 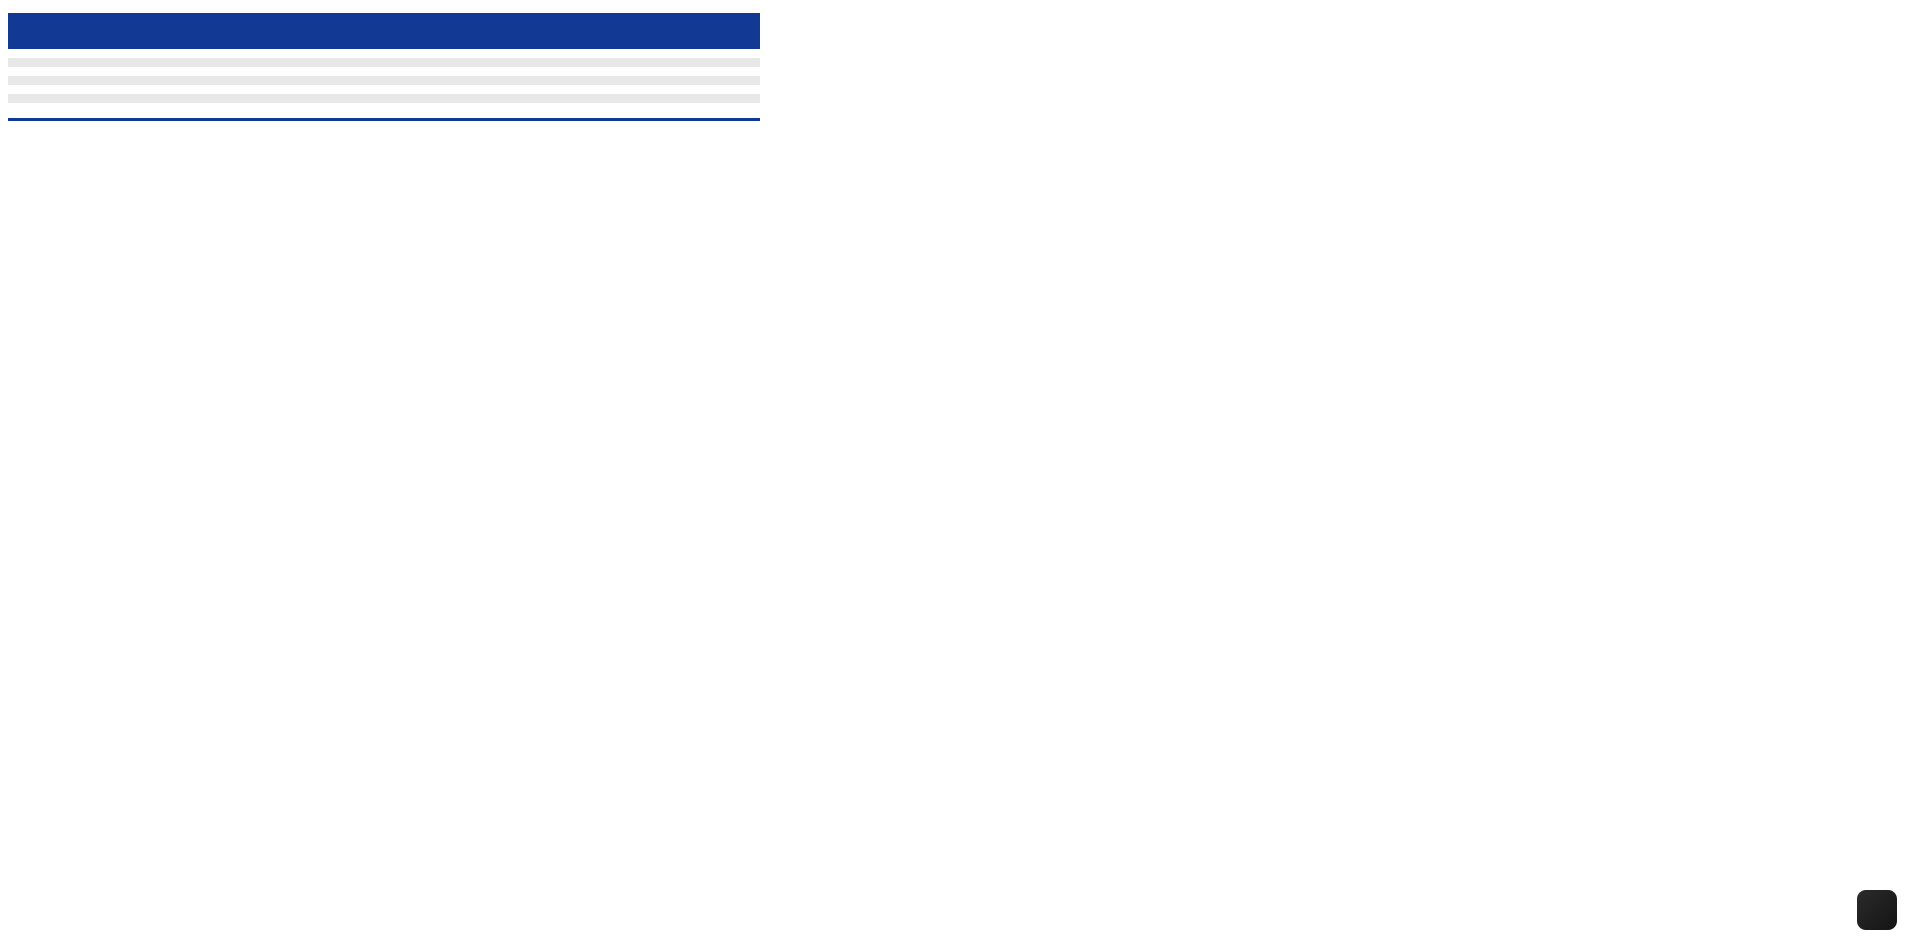 I want to click on column-header-time, so click(x=54, y=31).